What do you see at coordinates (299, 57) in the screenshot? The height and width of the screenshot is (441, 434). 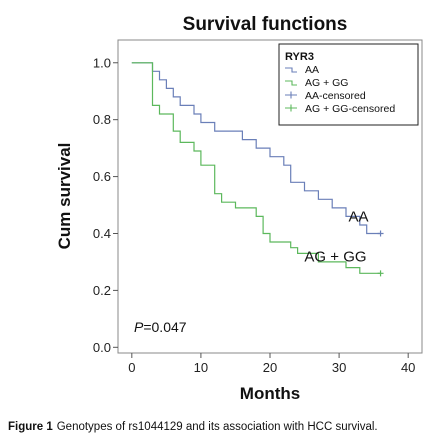 I see `legend-title: RYR3` at bounding box center [299, 57].